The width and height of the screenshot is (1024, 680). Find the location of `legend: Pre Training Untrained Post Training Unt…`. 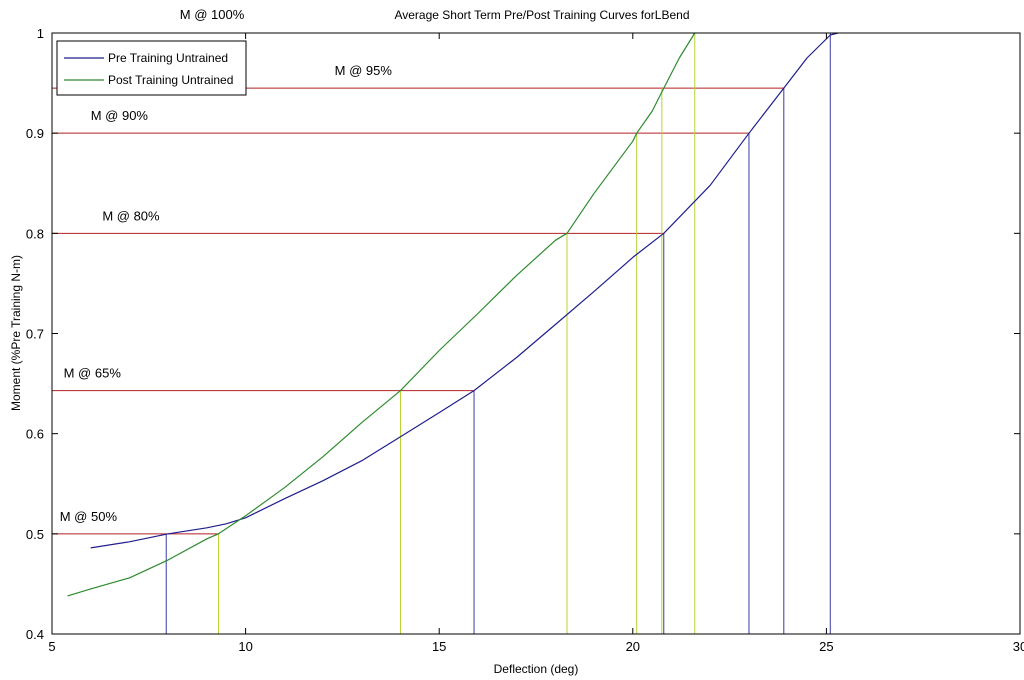

legend: Pre Training Untrained Post Training Unt… is located at coordinates (151, 68).